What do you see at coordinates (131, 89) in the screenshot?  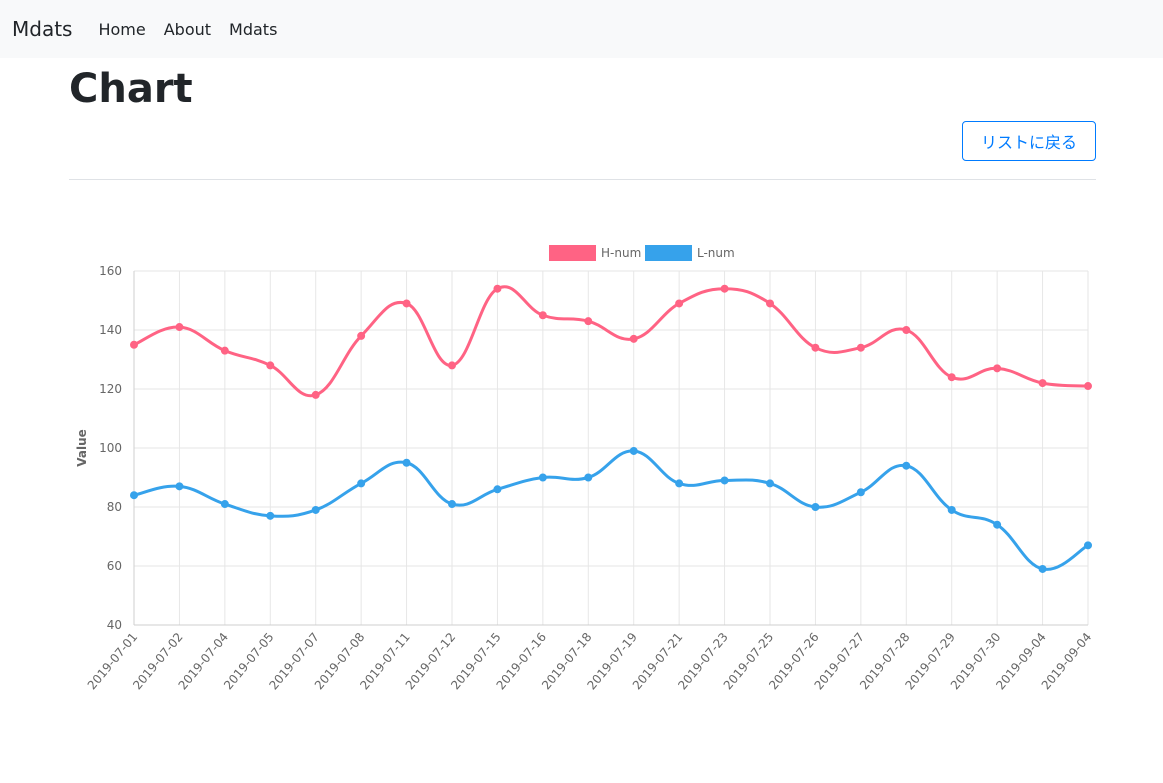 I see `page-title: Chart` at bounding box center [131, 89].